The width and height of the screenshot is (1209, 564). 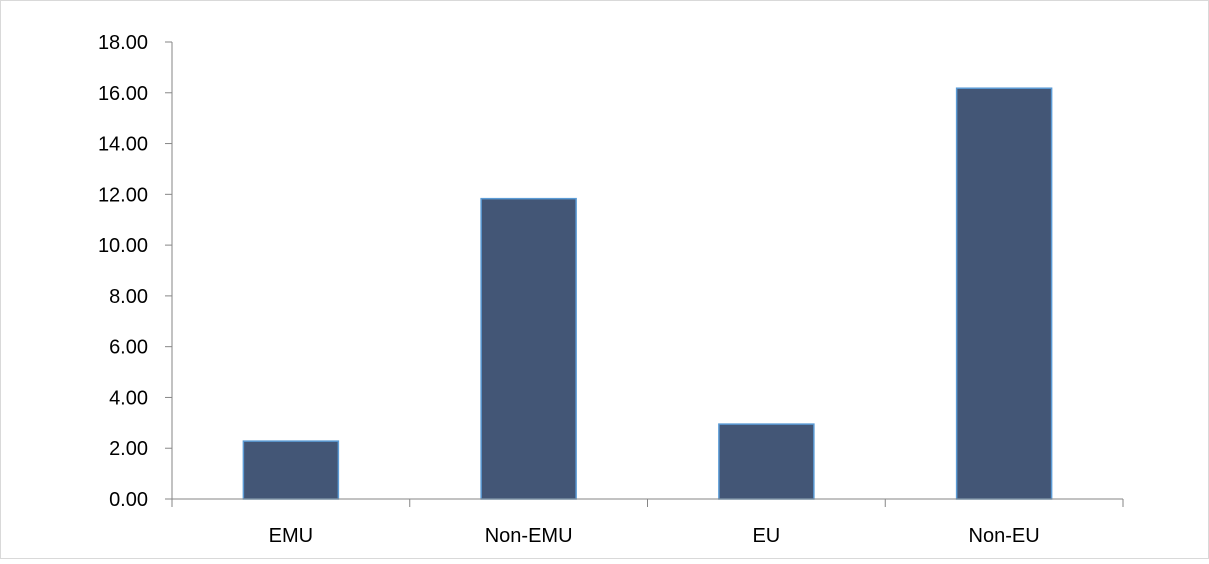 I want to click on y-tick-label: 2.00, so click(x=128, y=449).